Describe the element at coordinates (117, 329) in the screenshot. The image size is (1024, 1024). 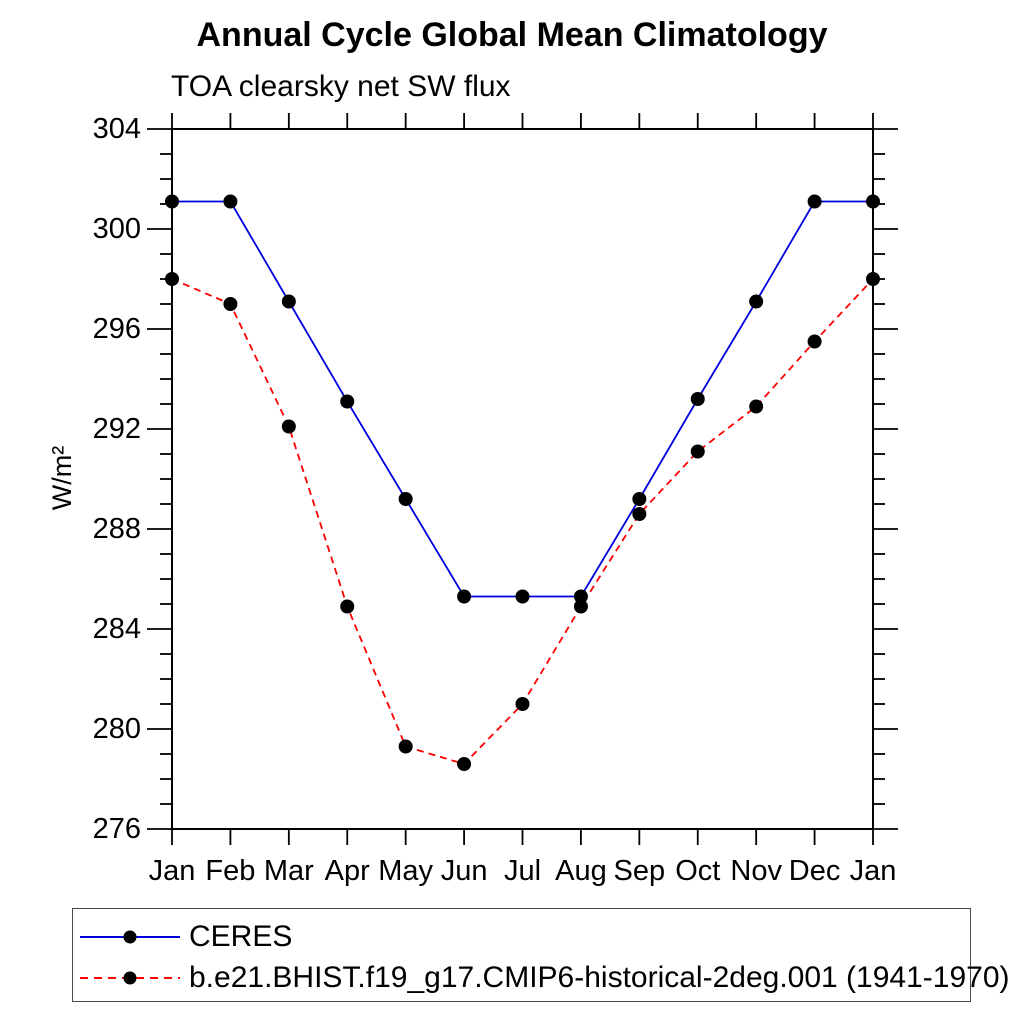
I see `y-tick-label: 296` at that location.